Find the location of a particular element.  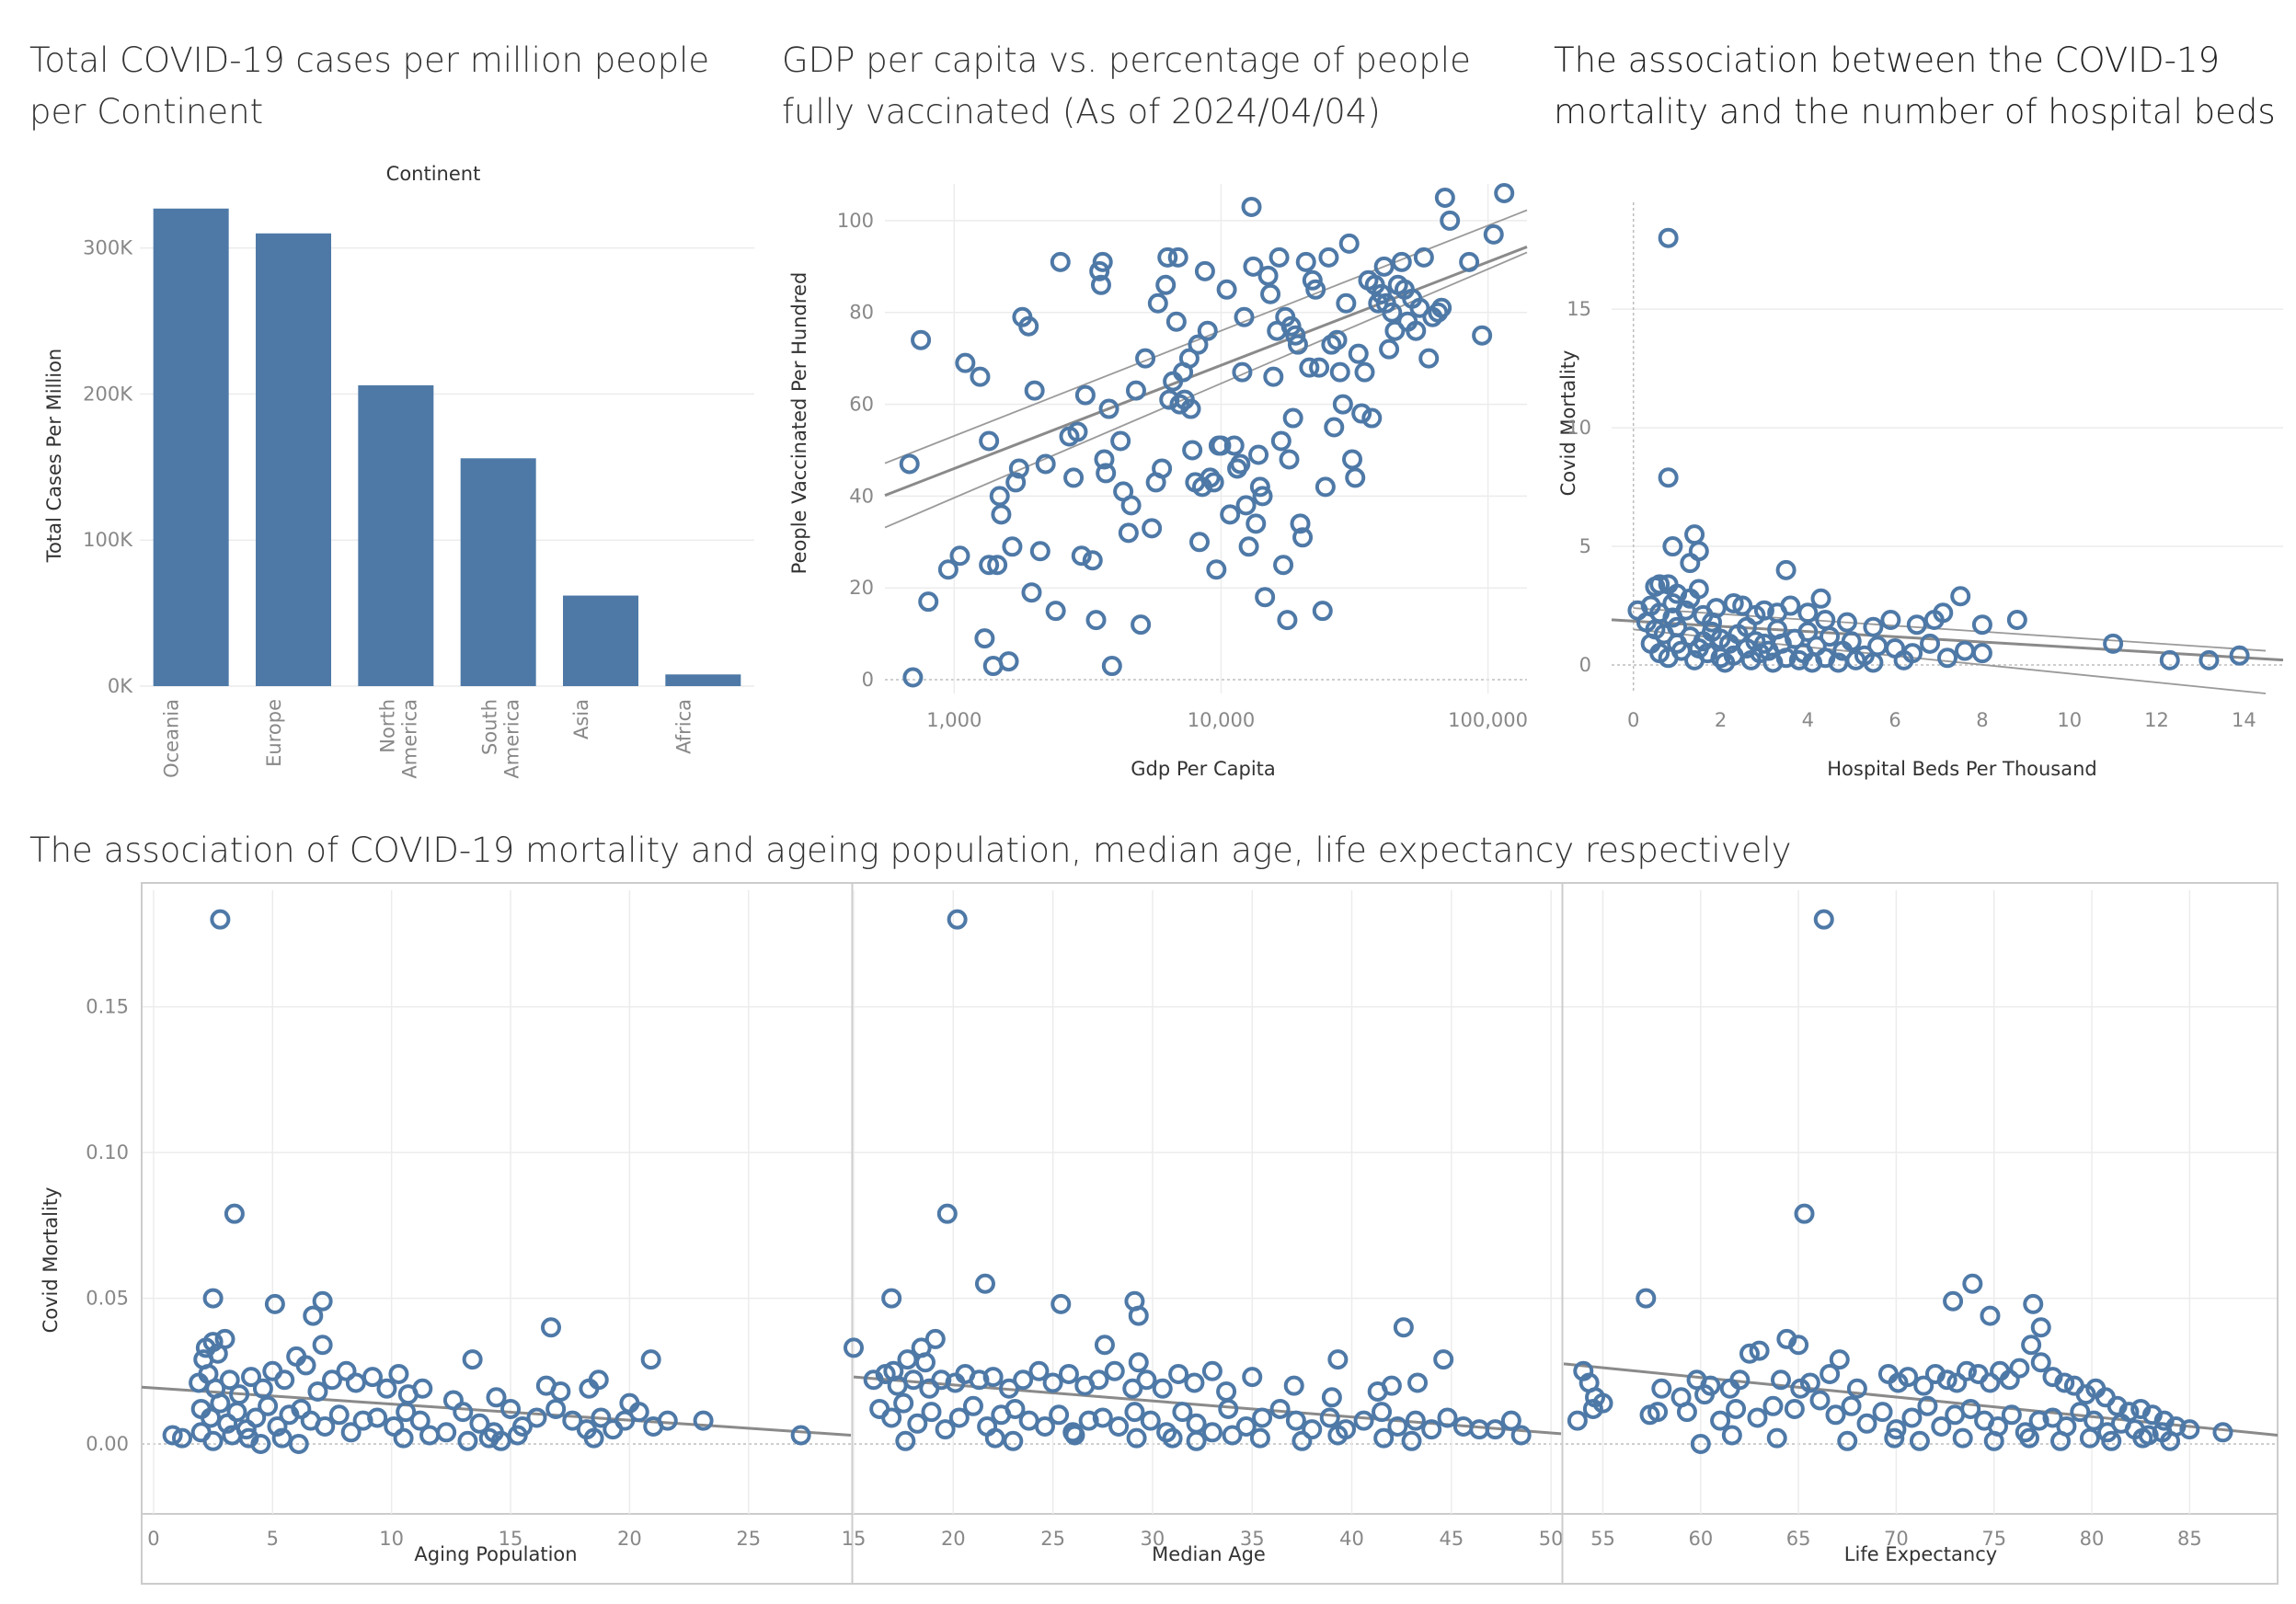

bar-africa is located at coordinates (703, 680).